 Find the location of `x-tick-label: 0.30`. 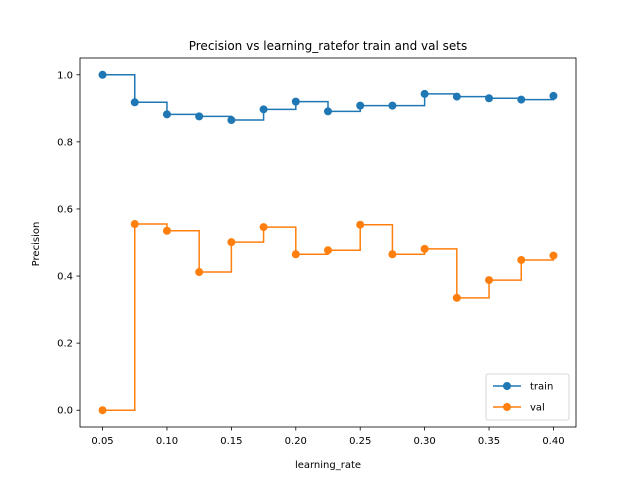

x-tick-label: 0.30 is located at coordinates (424, 441).